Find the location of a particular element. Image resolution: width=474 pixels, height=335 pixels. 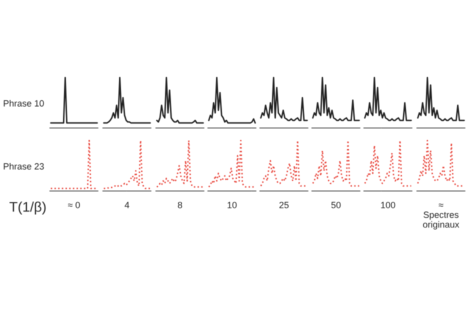

y-axis-title: Phrase 10 is located at coordinates (24, 103).